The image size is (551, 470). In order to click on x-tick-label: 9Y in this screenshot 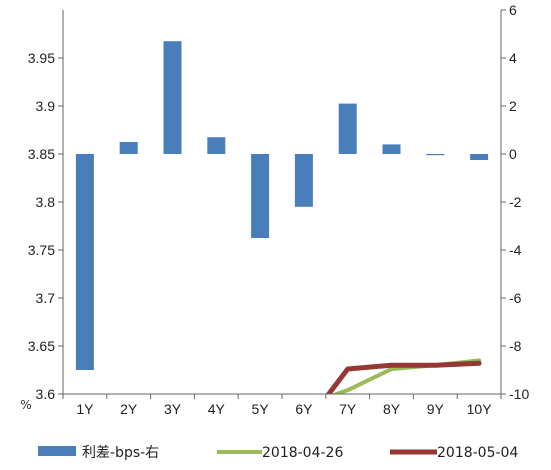, I will do `click(436, 409)`.